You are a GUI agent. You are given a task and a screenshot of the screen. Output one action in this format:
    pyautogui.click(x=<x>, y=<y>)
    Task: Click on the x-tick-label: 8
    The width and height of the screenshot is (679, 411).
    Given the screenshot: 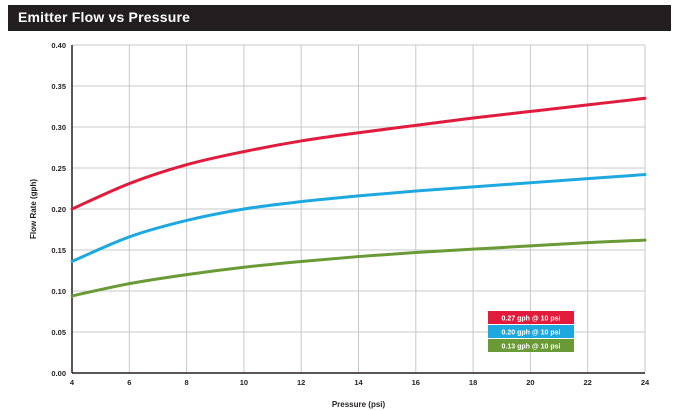 What is the action you would take?
    pyautogui.click(x=187, y=382)
    